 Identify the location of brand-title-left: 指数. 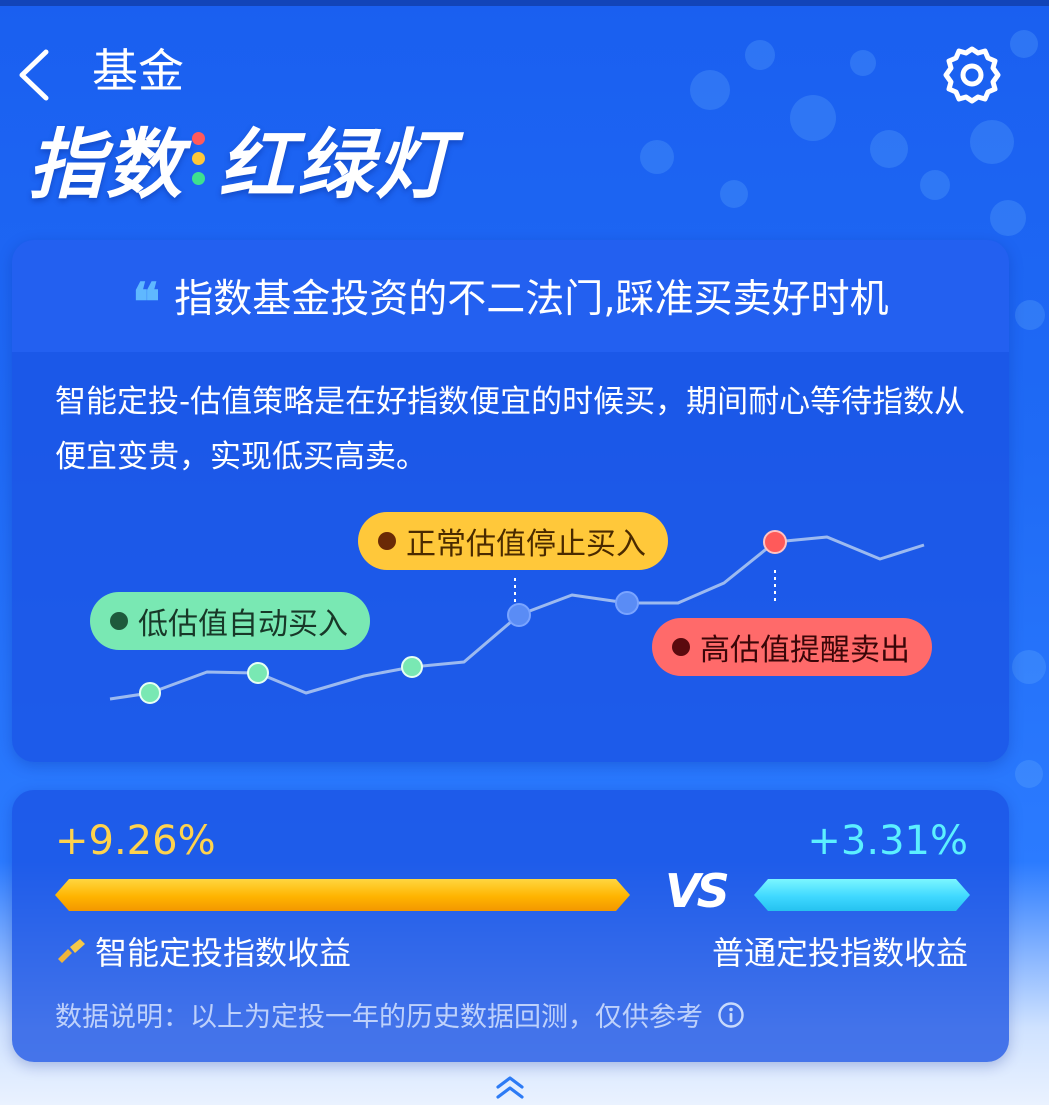
(106, 164).